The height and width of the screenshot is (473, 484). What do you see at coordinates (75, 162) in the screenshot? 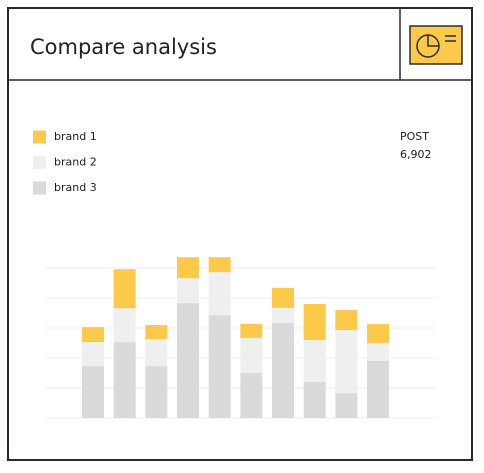
I see `legend-label: brand 2` at bounding box center [75, 162].